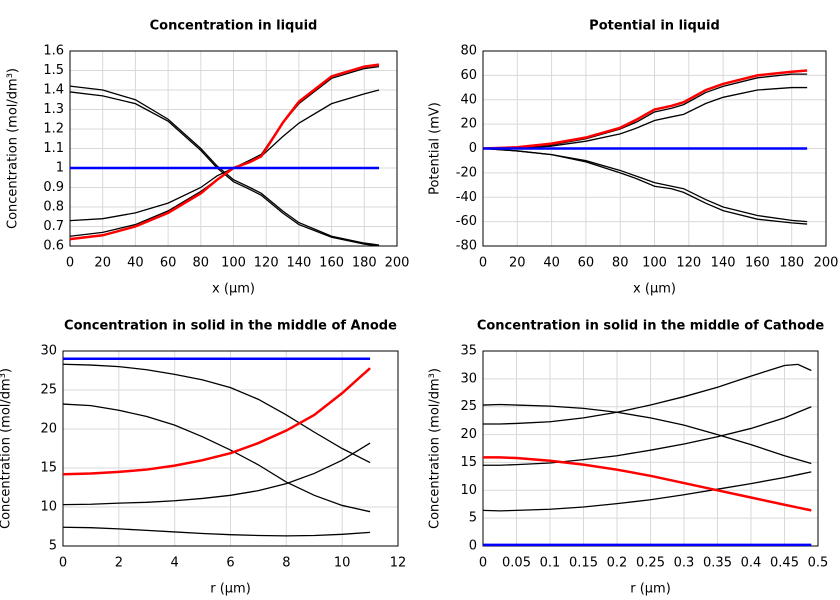 The height and width of the screenshot is (600, 840). What do you see at coordinates (234, 26) in the screenshot?
I see `chart-title: Concentration in liquid` at bounding box center [234, 26].